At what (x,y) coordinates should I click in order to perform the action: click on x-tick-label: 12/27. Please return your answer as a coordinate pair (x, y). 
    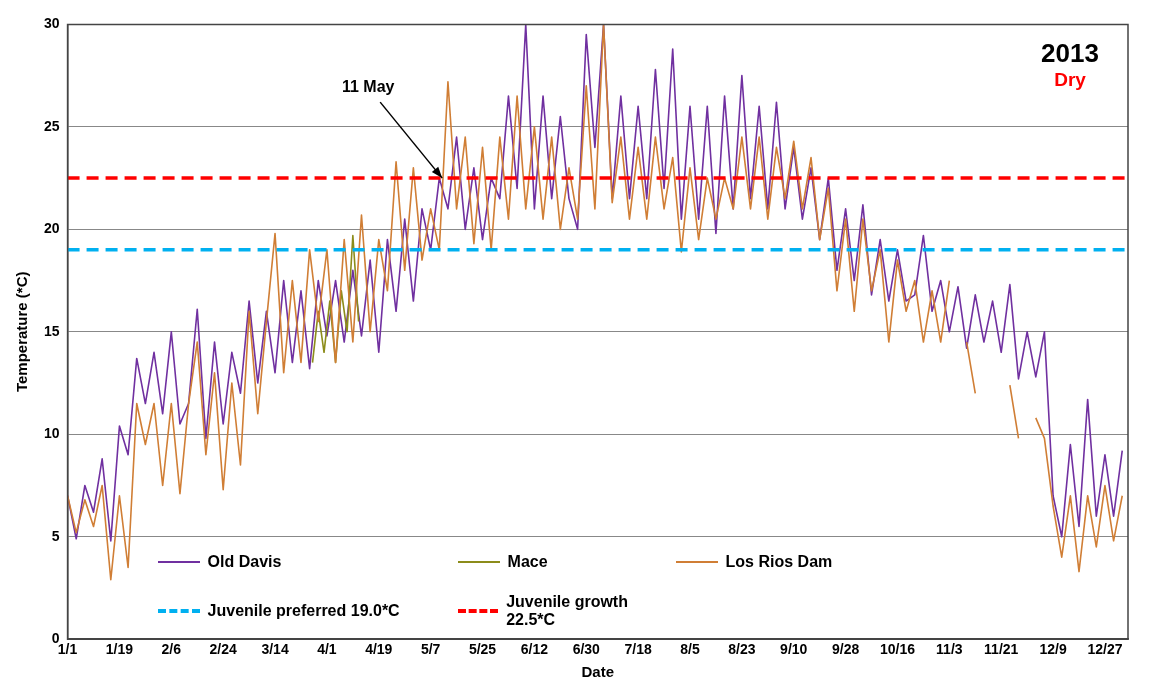
    Looking at the image, I should click on (1105, 649).